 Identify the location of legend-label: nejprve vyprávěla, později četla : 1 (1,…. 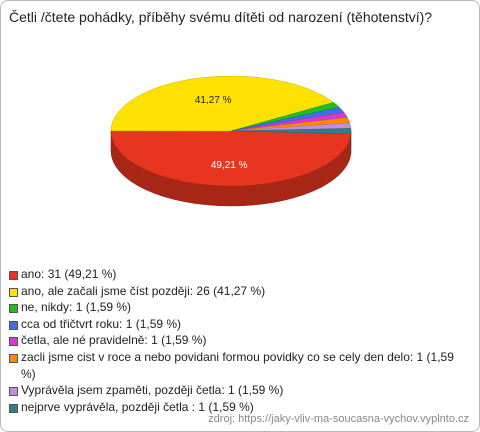
(137, 406).